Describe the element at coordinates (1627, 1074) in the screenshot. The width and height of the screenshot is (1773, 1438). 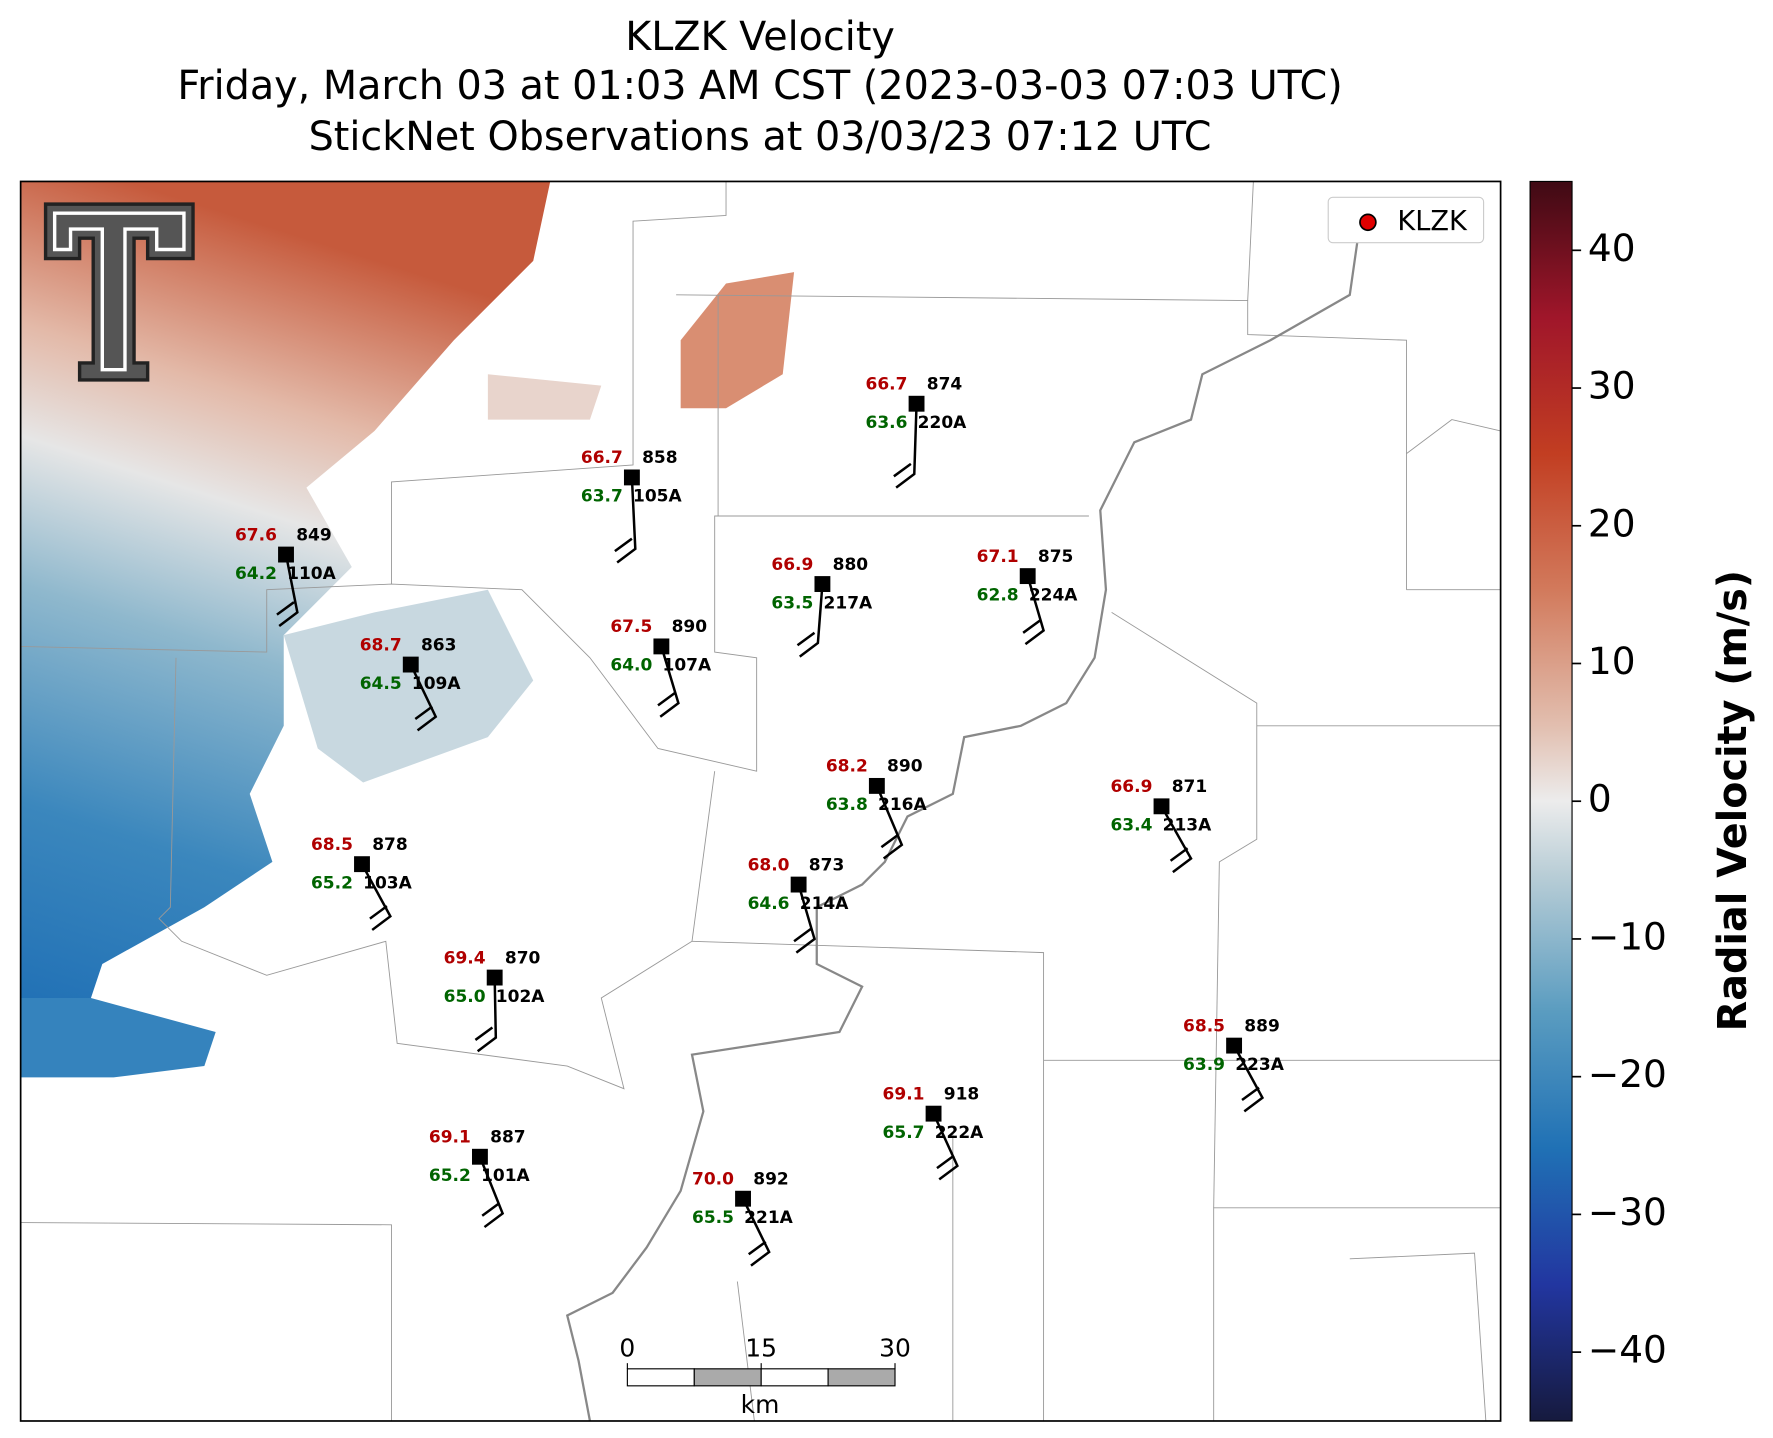
I see `colorbar-tick-label: −20` at that location.